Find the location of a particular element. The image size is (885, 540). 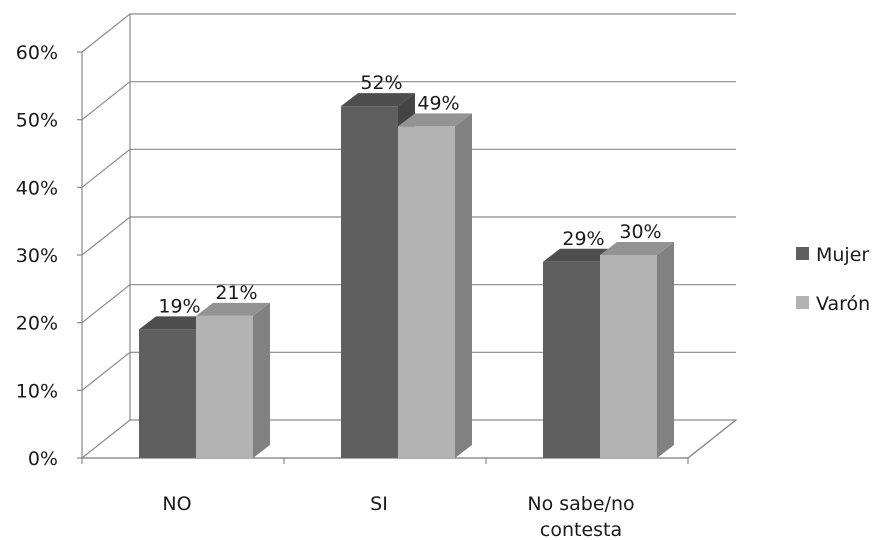

x-tick-label: SI is located at coordinates (379, 504).